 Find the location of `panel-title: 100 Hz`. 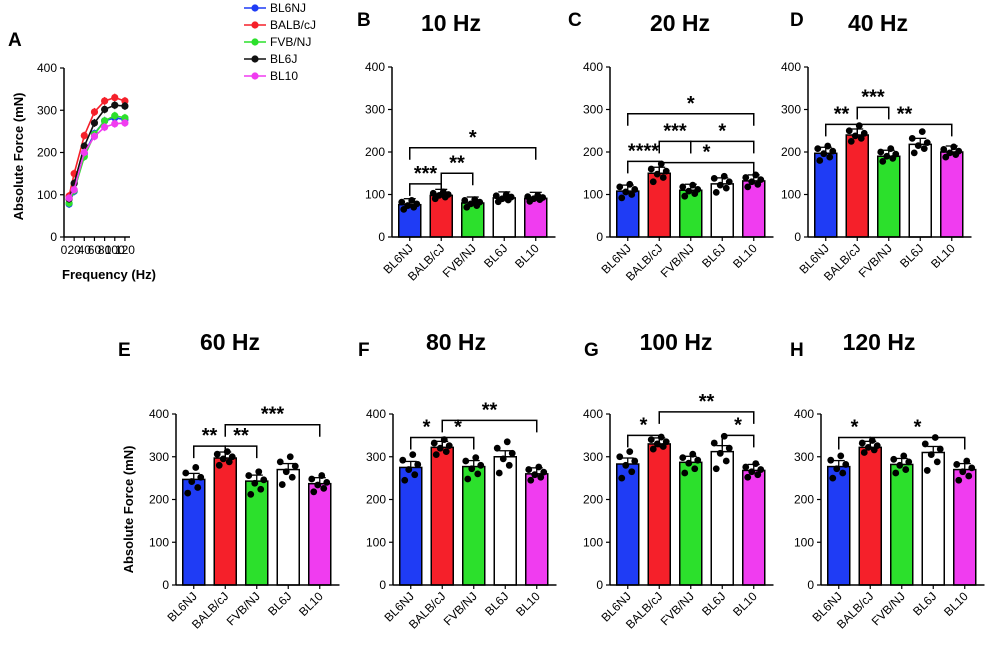

panel-title: 100 Hz is located at coordinates (676, 342).